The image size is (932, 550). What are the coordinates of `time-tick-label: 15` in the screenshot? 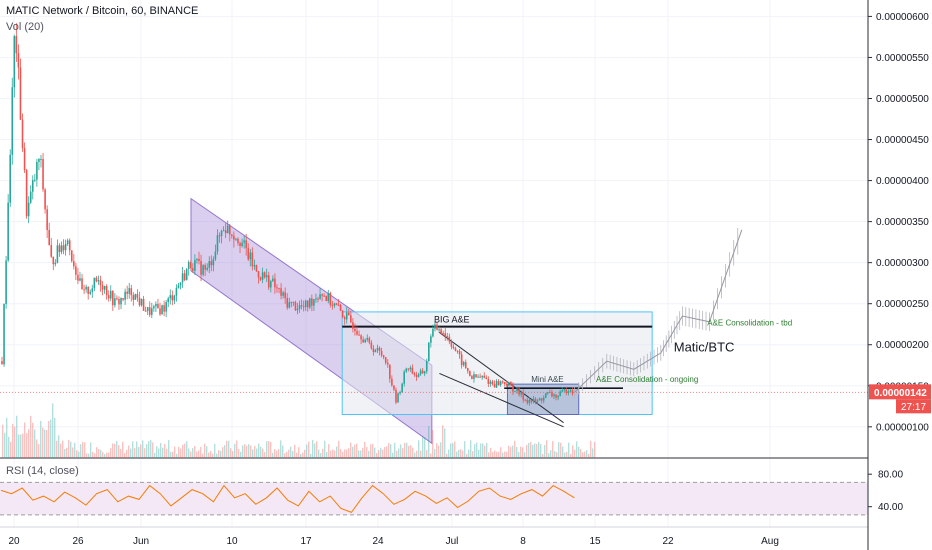 It's located at (595, 541).